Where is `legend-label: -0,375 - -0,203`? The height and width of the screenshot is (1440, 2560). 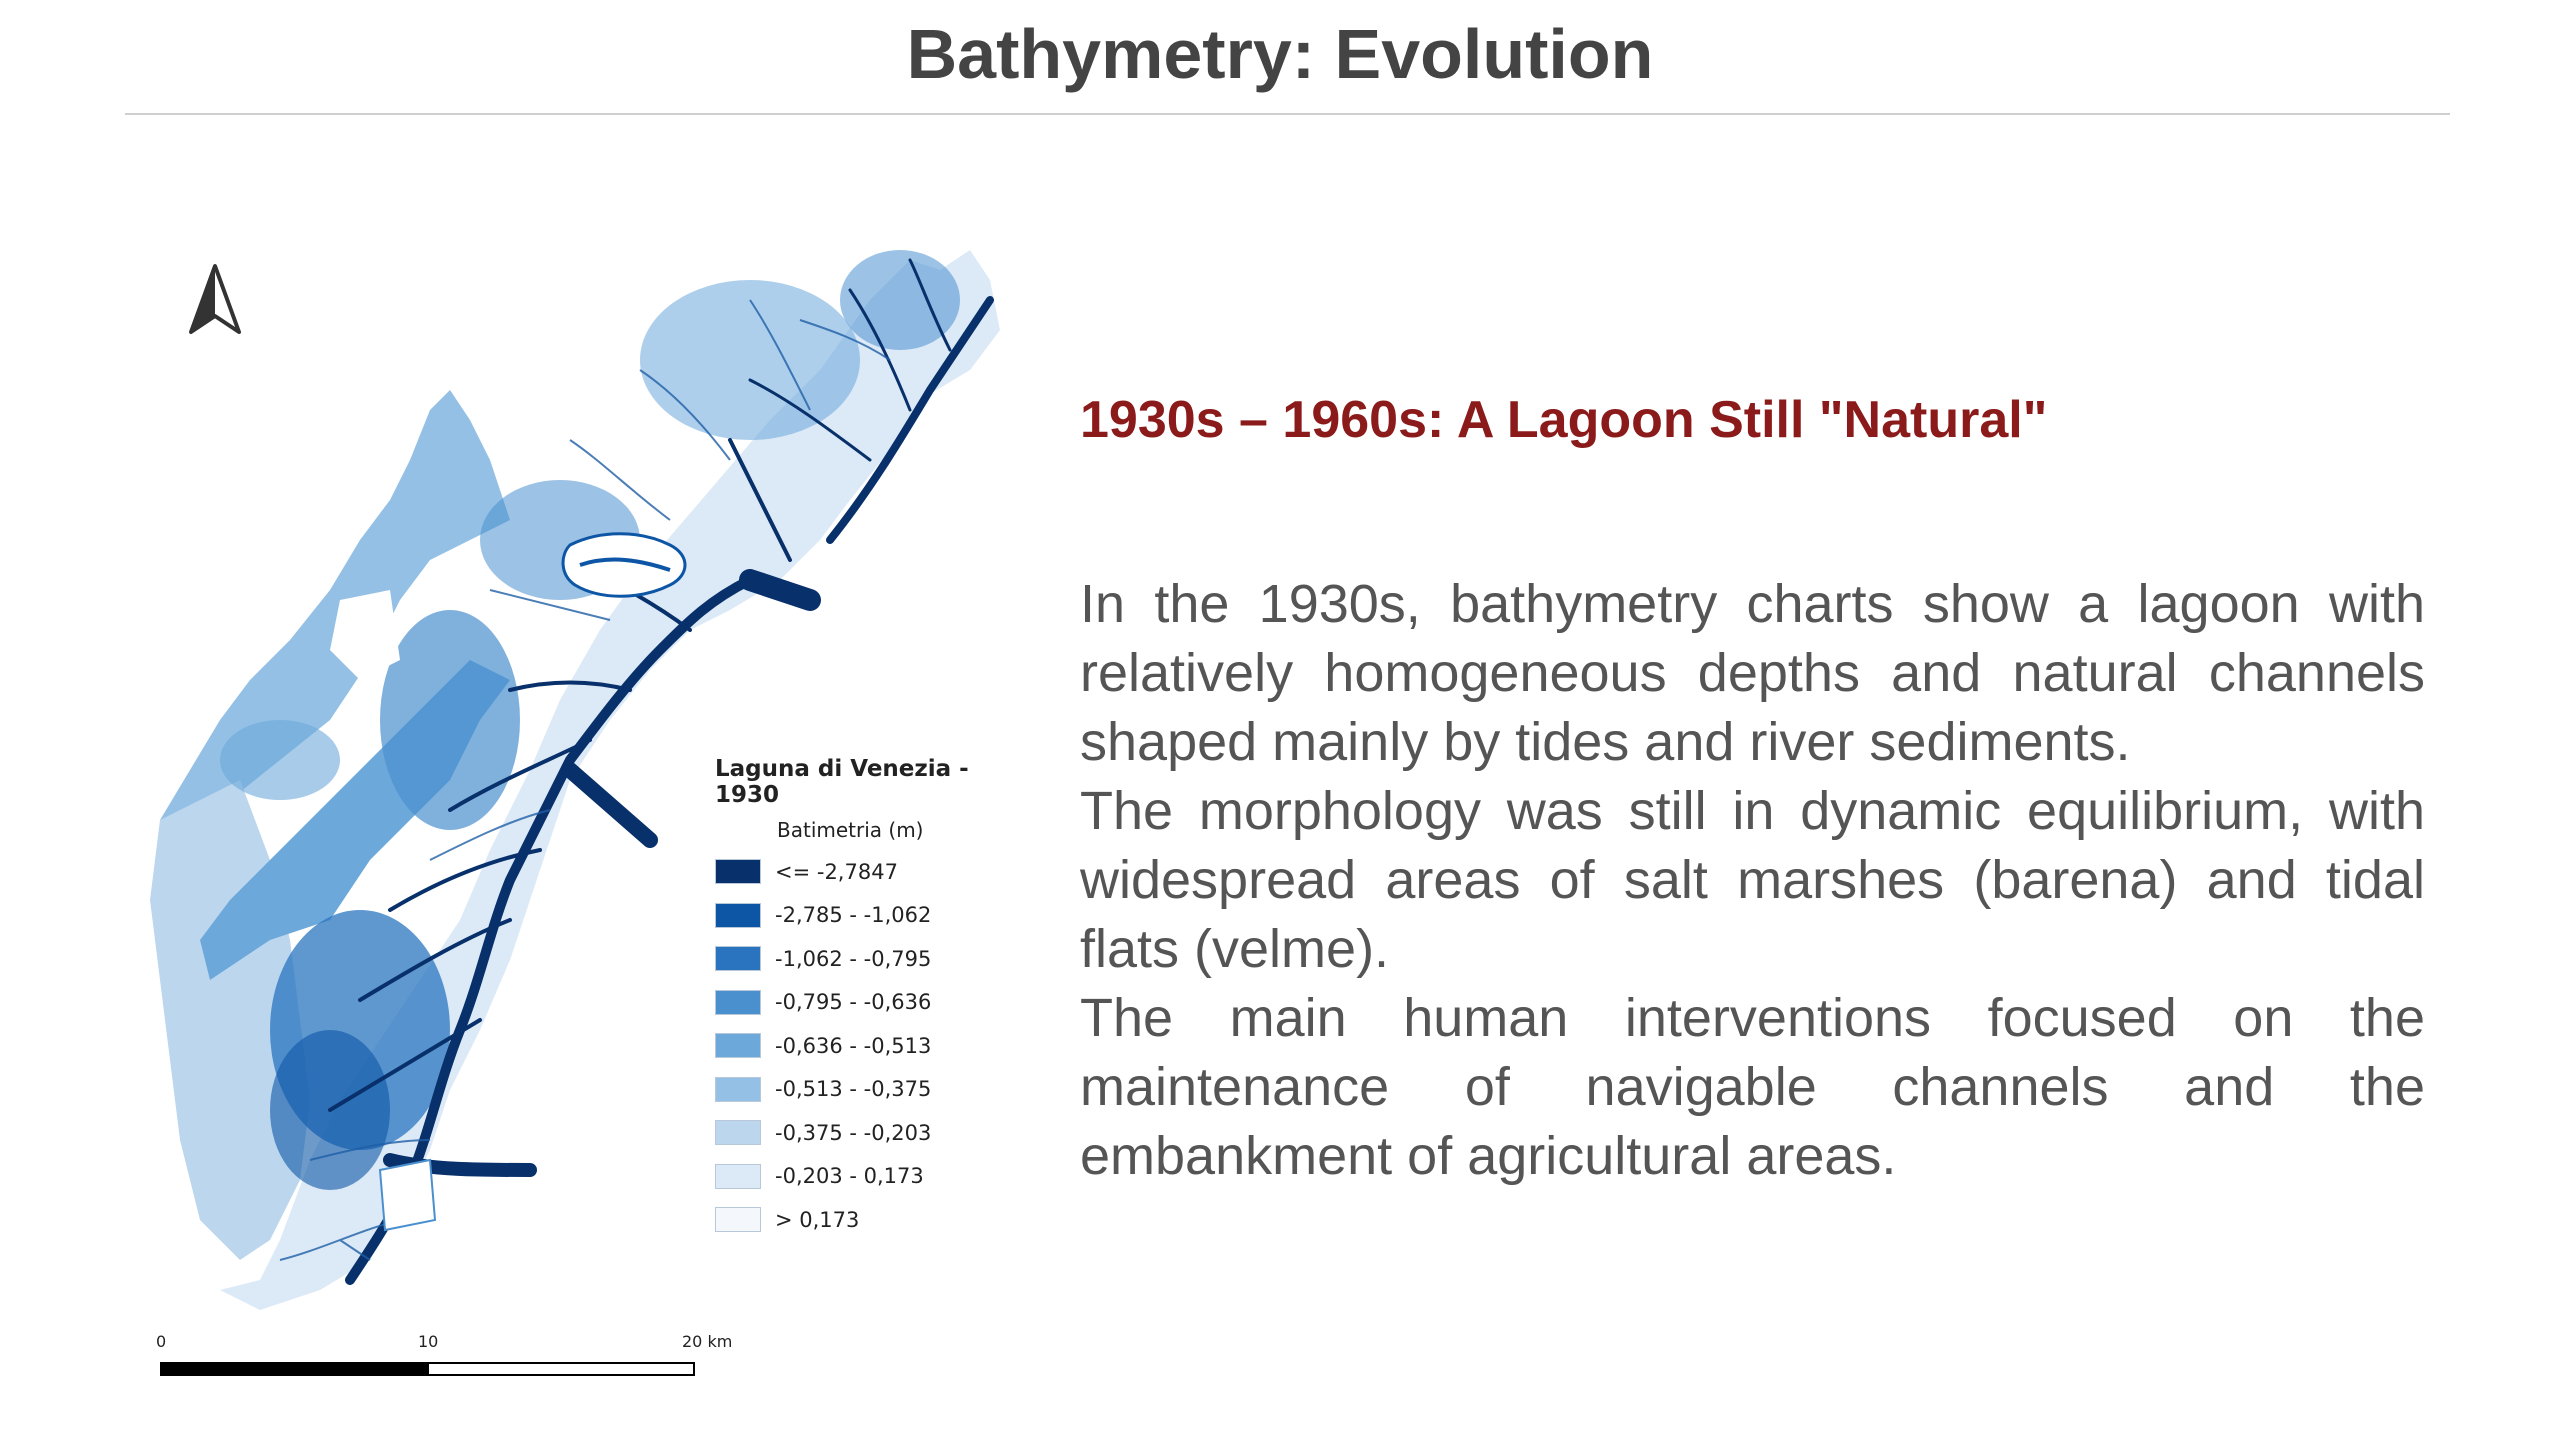
legend-label: -0,375 - -0,203 is located at coordinates (853, 1132).